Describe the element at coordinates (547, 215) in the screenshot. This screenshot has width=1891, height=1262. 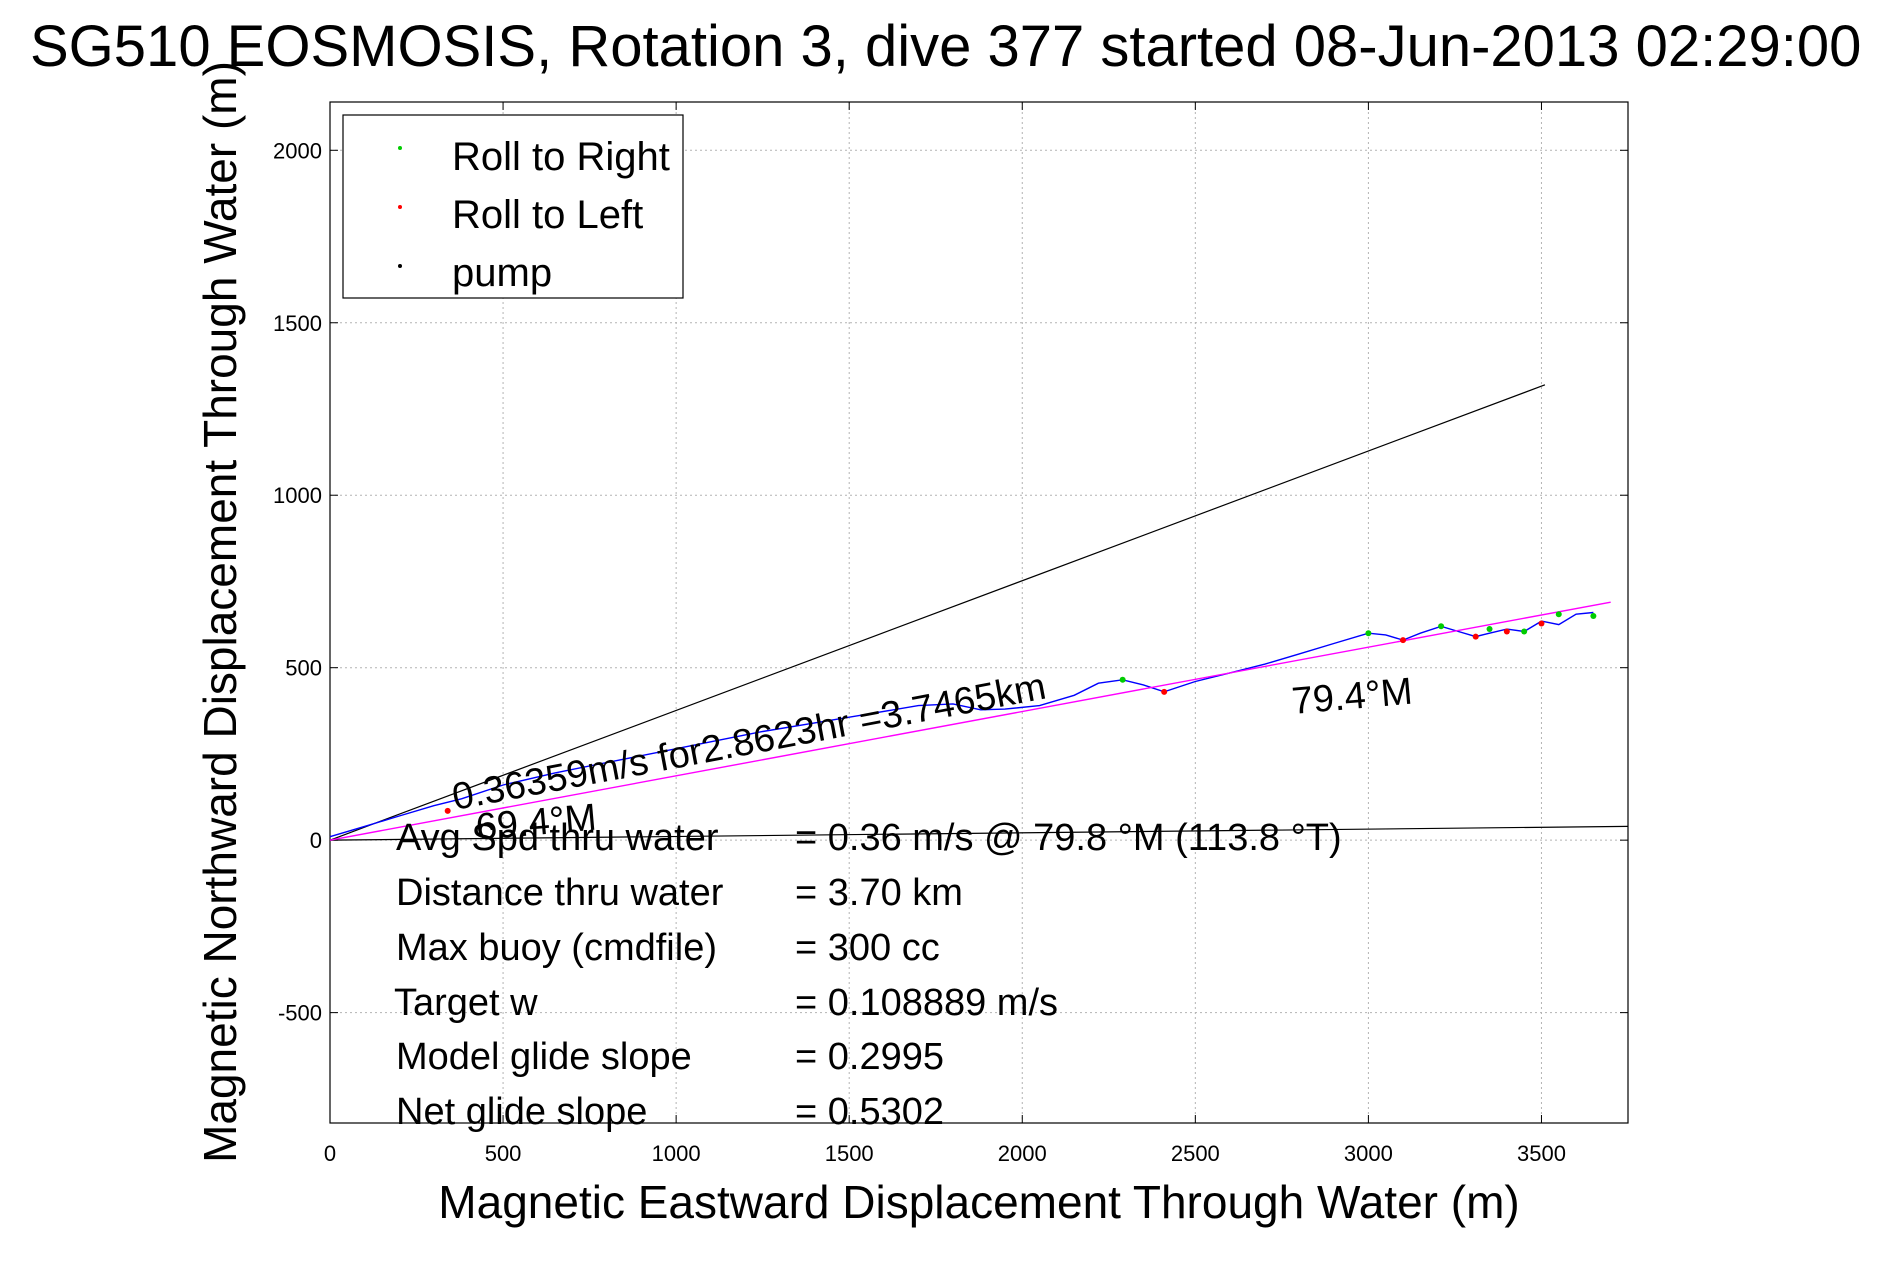
I see `legend-label-roll-left: Roll to Left` at that location.